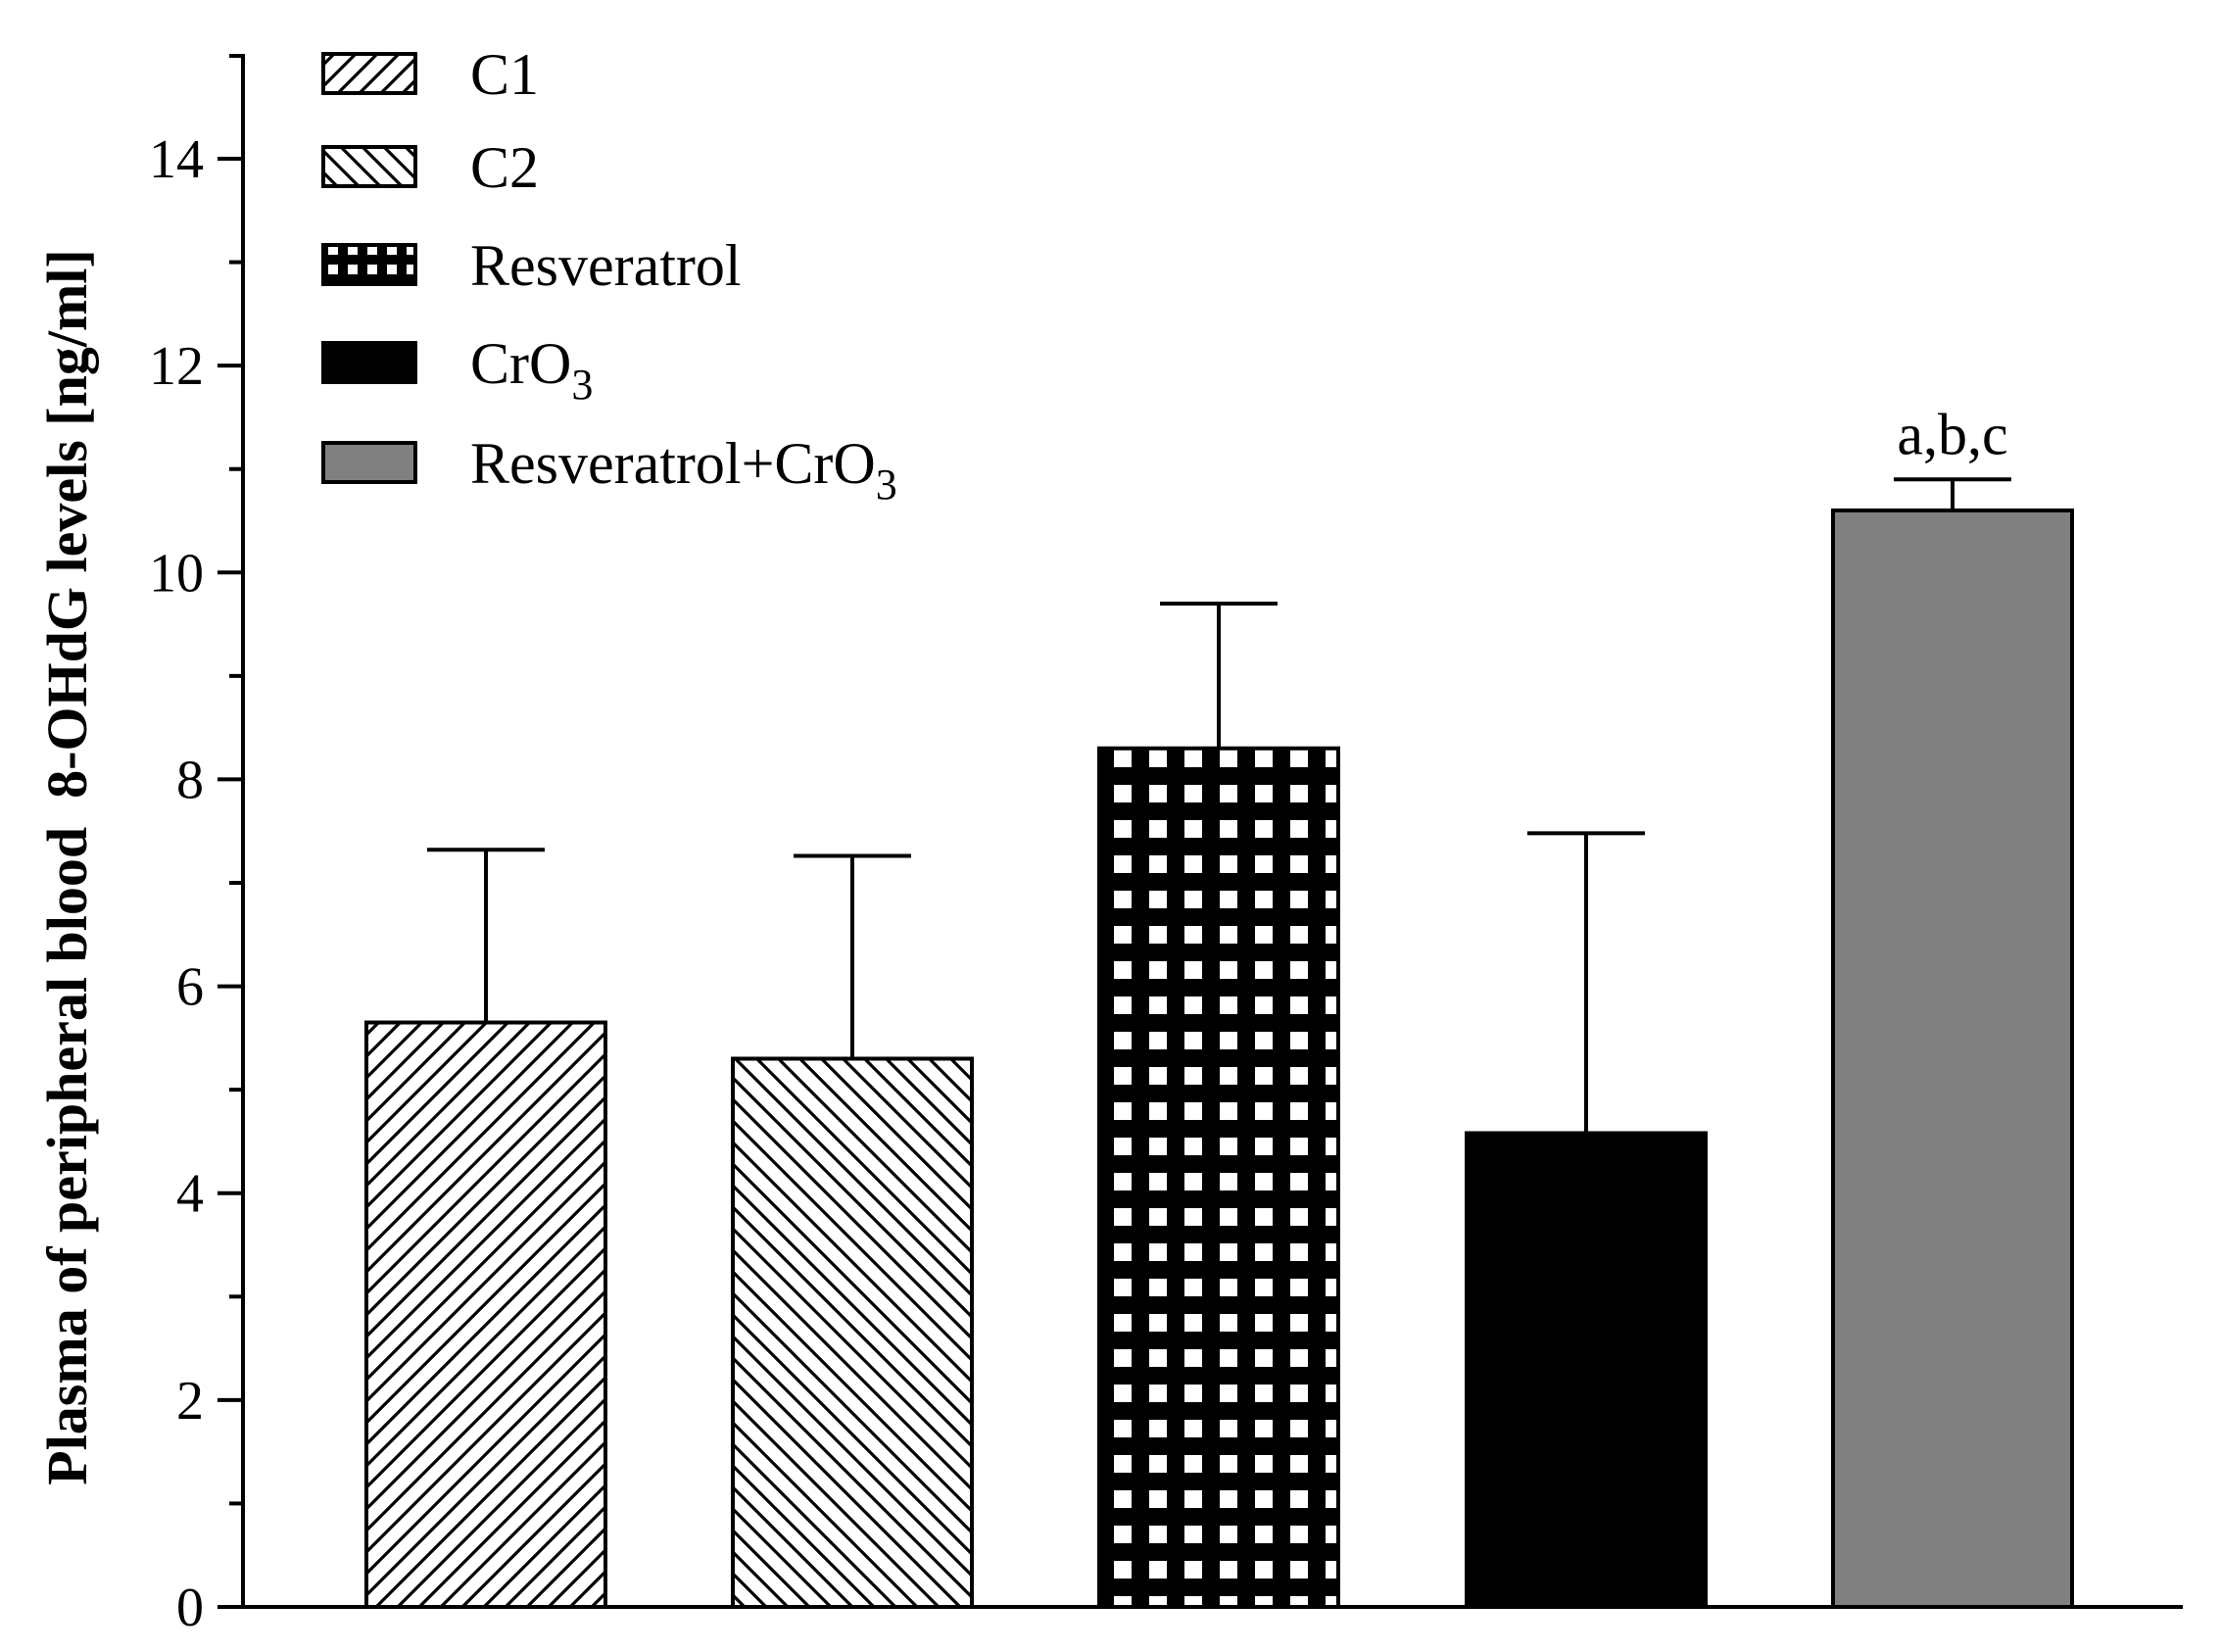 This screenshot has width=2220, height=1652. I want to click on bar-resveratrol-cro3, so click(1952, 1058).